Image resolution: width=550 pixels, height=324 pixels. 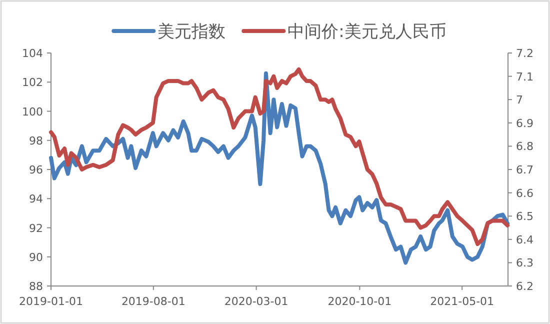 I want to click on x-tick-label: 2020-10-01, so click(x=360, y=301).